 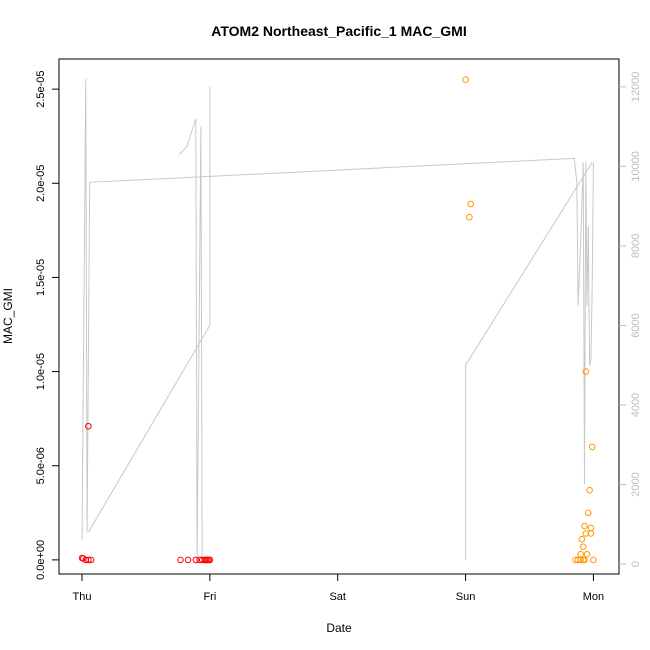 What do you see at coordinates (636, 564) in the screenshot?
I see `y2-tick-label: 0` at bounding box center [636, 564].